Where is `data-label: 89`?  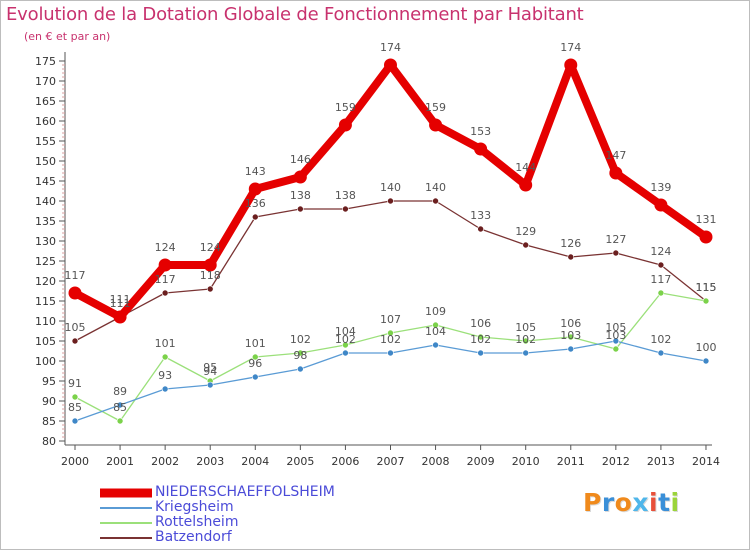 data-label: 89 is located at coordinates (120, 391).